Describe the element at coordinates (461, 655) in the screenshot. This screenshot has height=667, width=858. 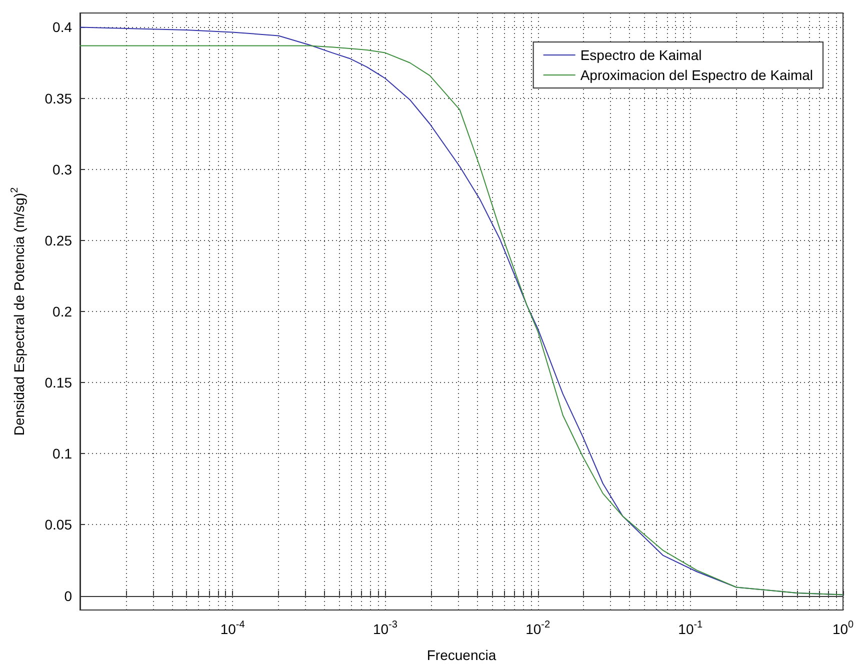
I see `x-axis-title: Frecuencia` at that location.